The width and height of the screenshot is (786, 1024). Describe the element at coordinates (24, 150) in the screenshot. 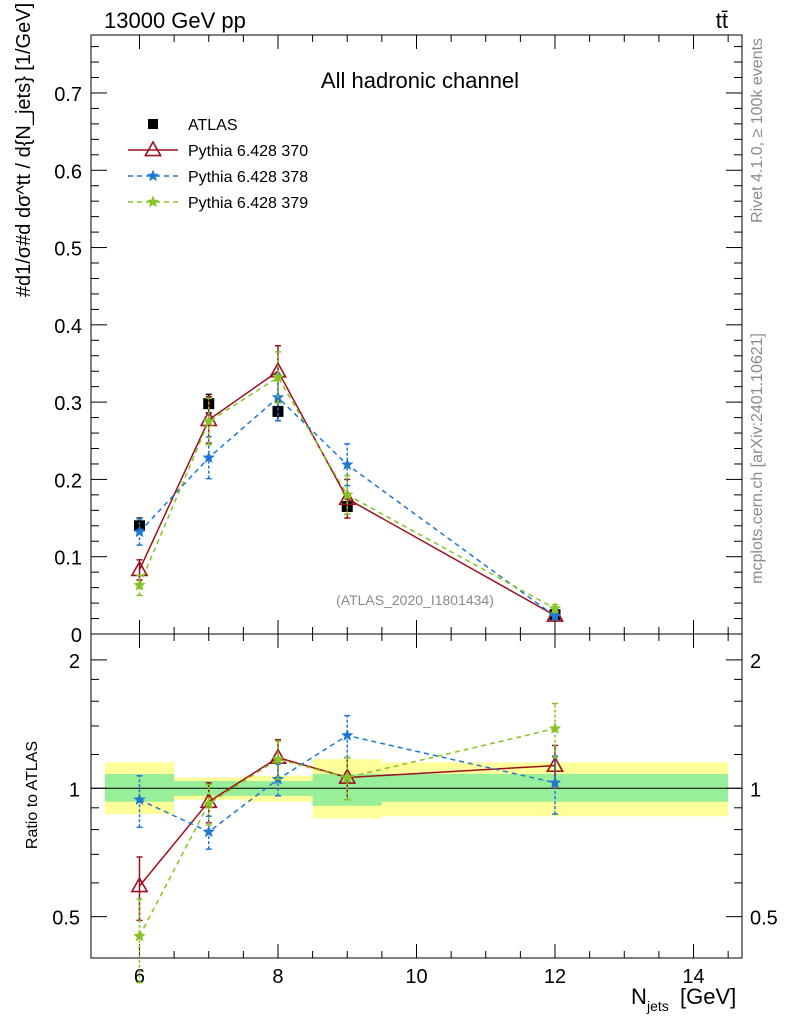

I see `main-y-axis-title: #d1/σ#d dσ^tt / d{N_jets} [1/GeV]` at that location.